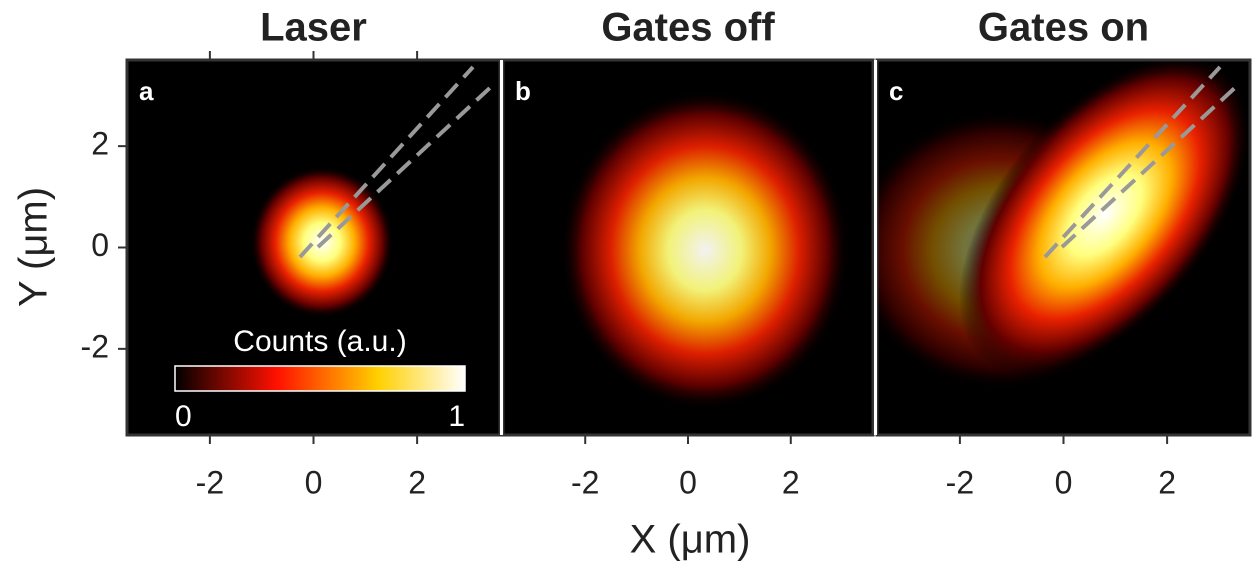 This screenshot has width=1257, height=574. I want to click on panel-label: c, so click(896, 91).